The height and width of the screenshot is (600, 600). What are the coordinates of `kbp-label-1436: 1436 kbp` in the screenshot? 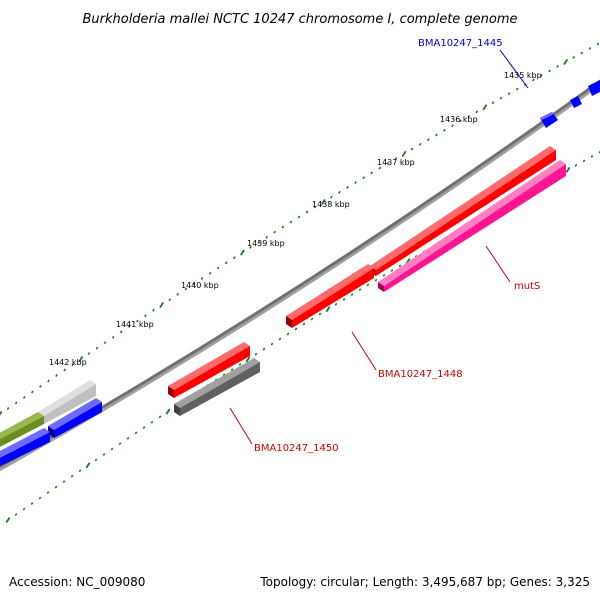 It's located at (459, 119).